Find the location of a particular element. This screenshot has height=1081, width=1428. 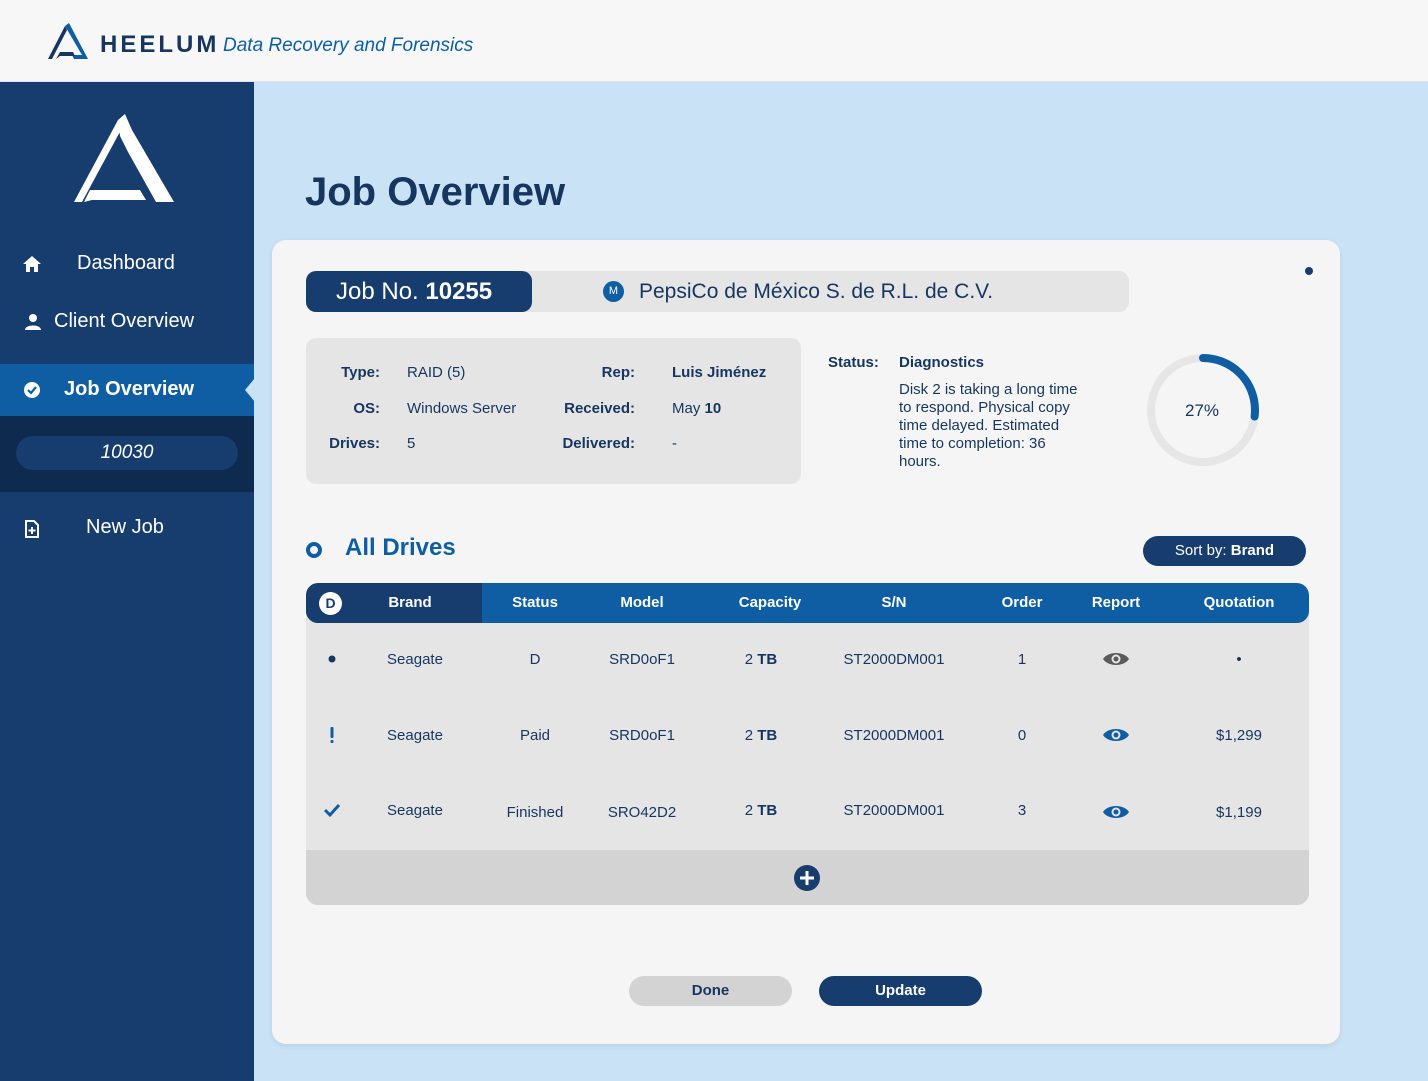

drives-value: 5 is located at coordinates (411, 443).